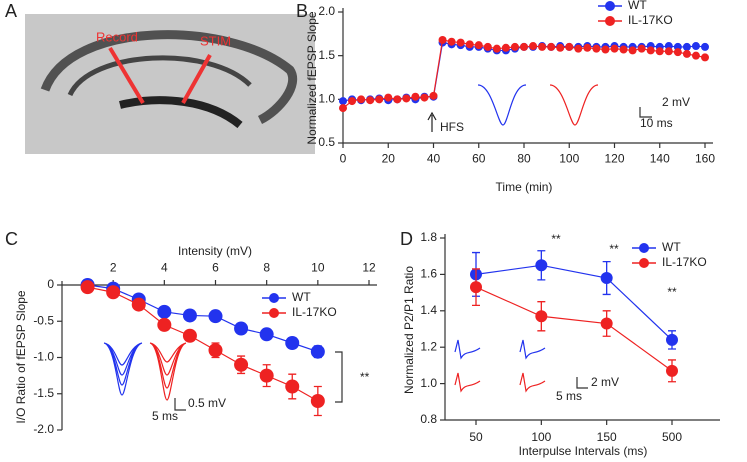 The height and width of the screenshot is (462, 747). Describe the element at coordinates (428, 310) in the screenshot. I see `y-tick-label: 1.4` at that location.